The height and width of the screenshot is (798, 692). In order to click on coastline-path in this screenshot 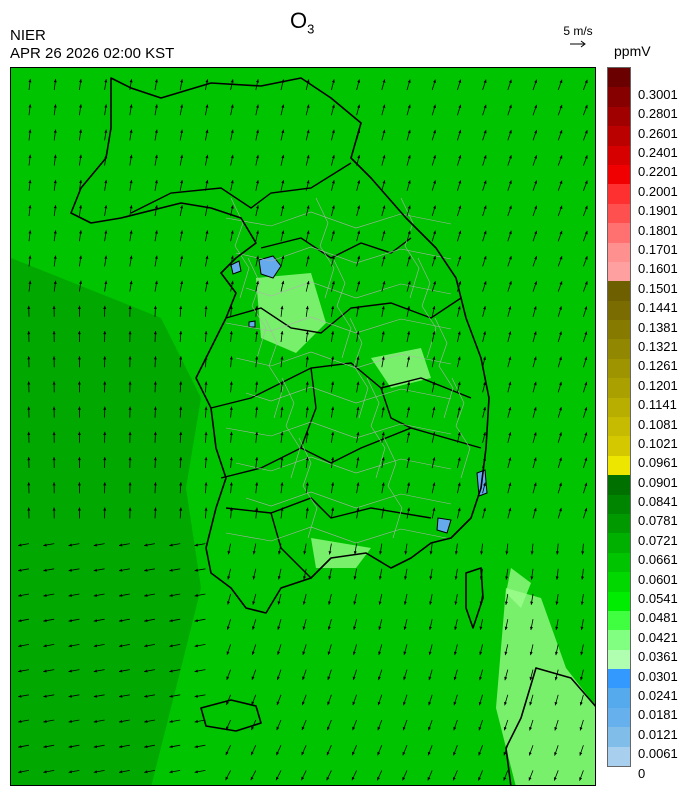, I will do `click(474, 598)`.